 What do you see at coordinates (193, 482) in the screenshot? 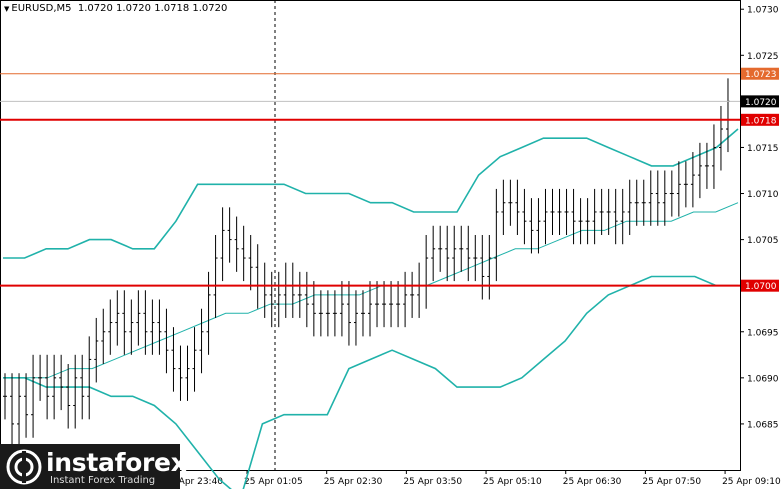
I see `x-tick-label: 24 Apr 23:40` at bounding box center [193, 482].